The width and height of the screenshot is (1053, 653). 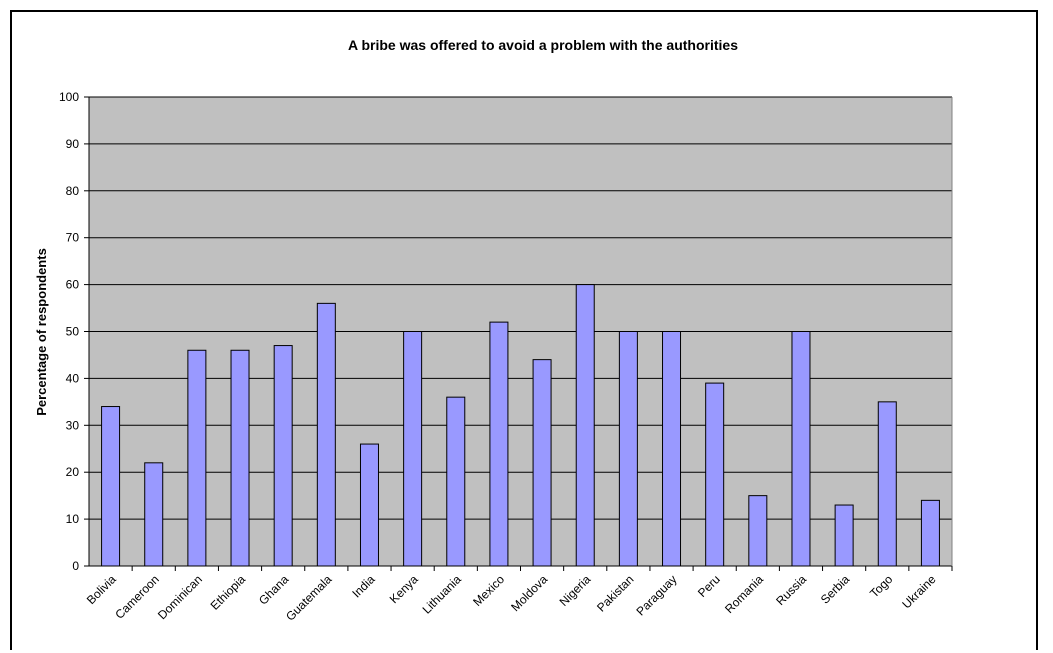 I want to click on y-tick-labels: 0 10 20 30 40 50 60 70 80 90 100, so click(x=69, y=331).